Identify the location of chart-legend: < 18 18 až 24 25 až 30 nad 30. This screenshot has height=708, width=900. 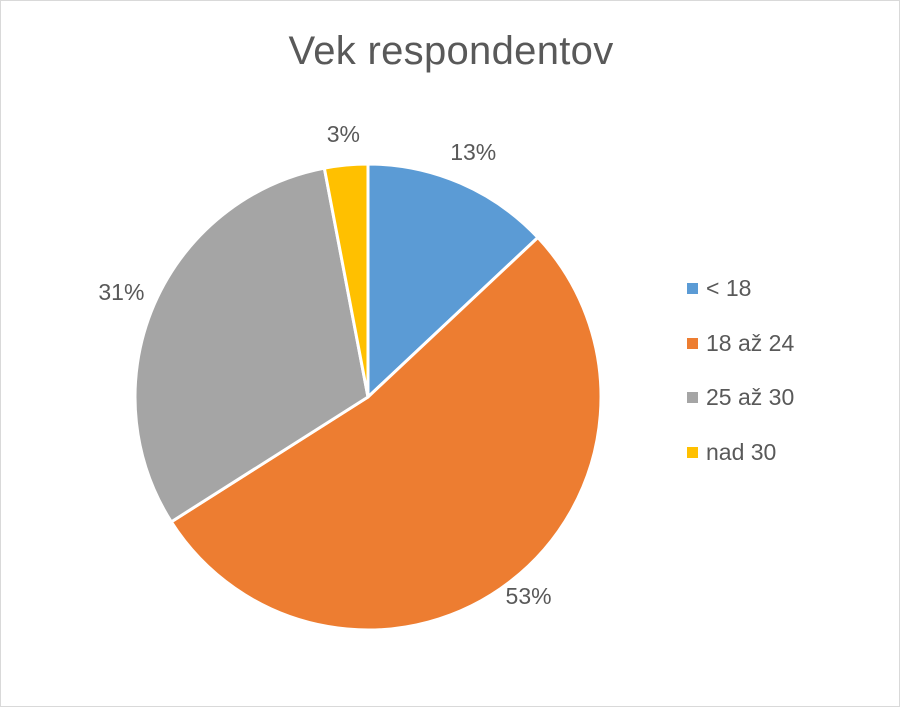
(740, 382).